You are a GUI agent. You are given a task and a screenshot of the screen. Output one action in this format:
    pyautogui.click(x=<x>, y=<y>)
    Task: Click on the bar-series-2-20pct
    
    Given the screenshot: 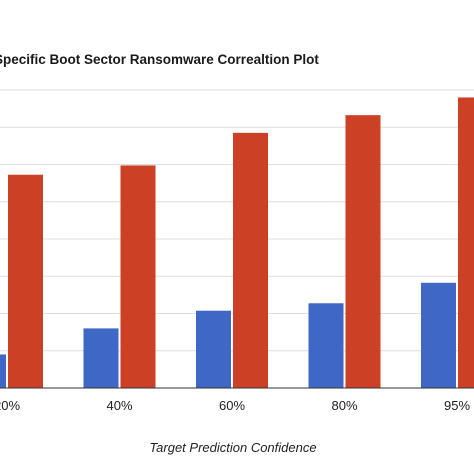 What is the action you would take?
    pyautogui.click(x=25, y=281)
    